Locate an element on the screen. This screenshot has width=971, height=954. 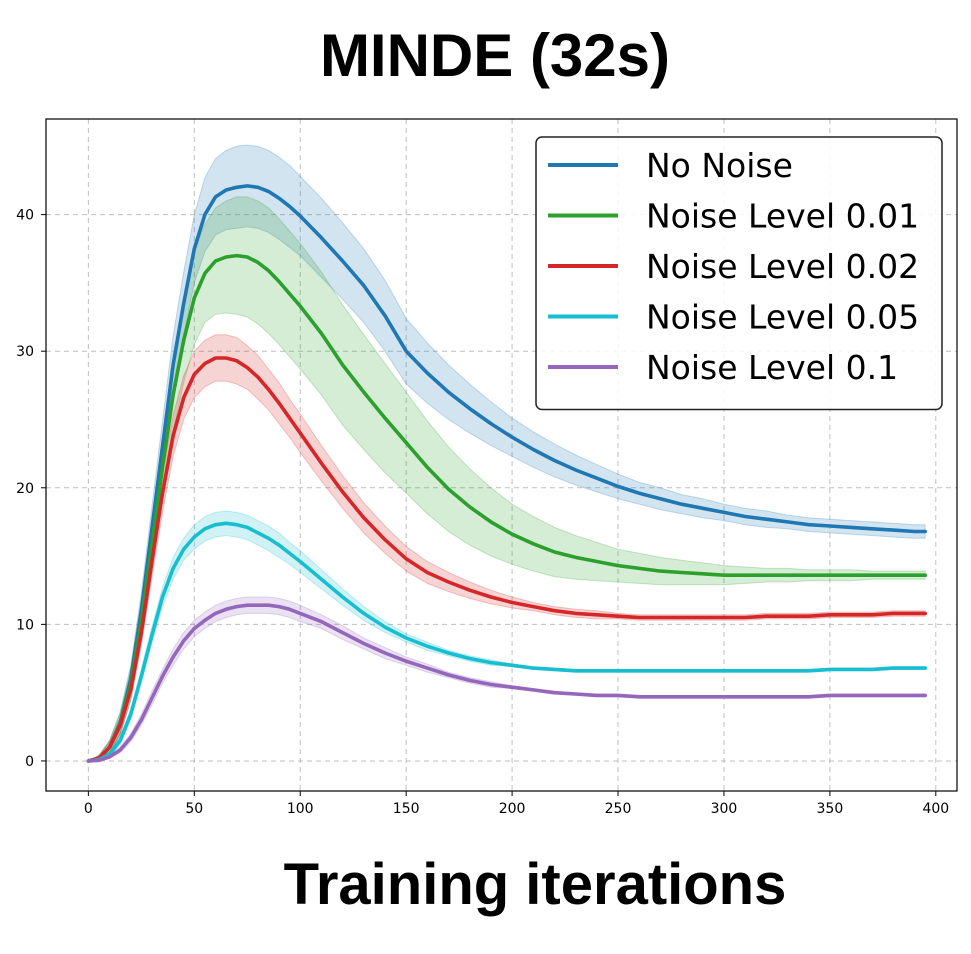
x-tick-label: 100 is located at coordinates (300, 809).